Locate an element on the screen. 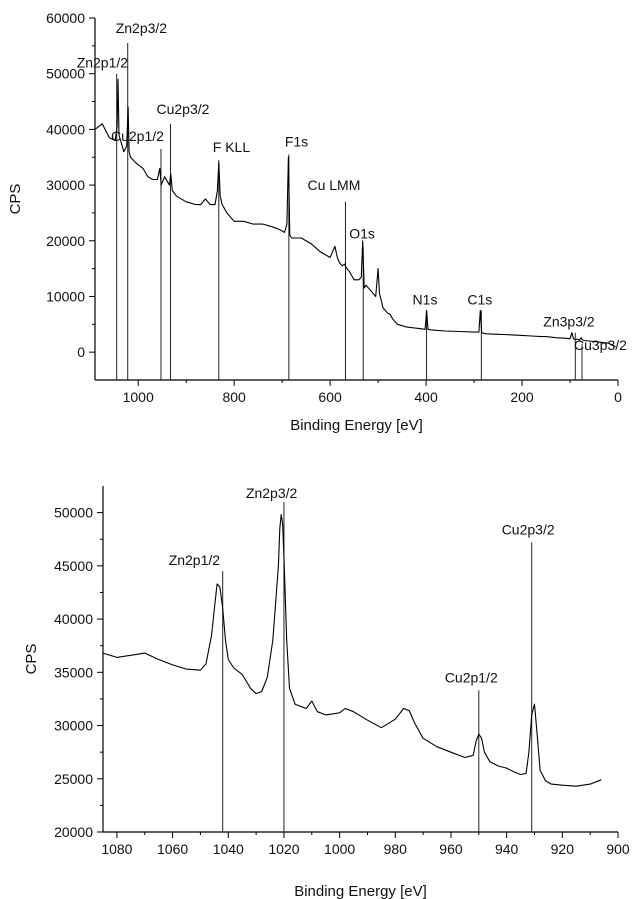 The image size is (636, 899). y-tick-label: 60000 is located at coordinates (65, 18).